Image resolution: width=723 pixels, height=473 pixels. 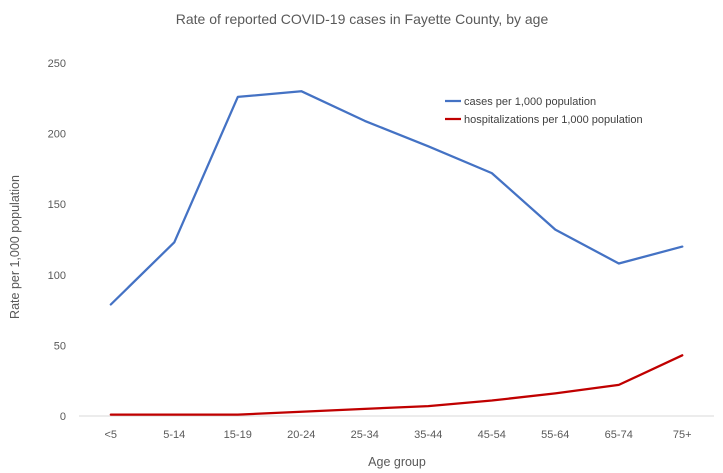 What do you see at coordinates (530, 102) in the screenshot?
I see `legend-label: cases per 1,000 population` at bounding box center [530, 102].